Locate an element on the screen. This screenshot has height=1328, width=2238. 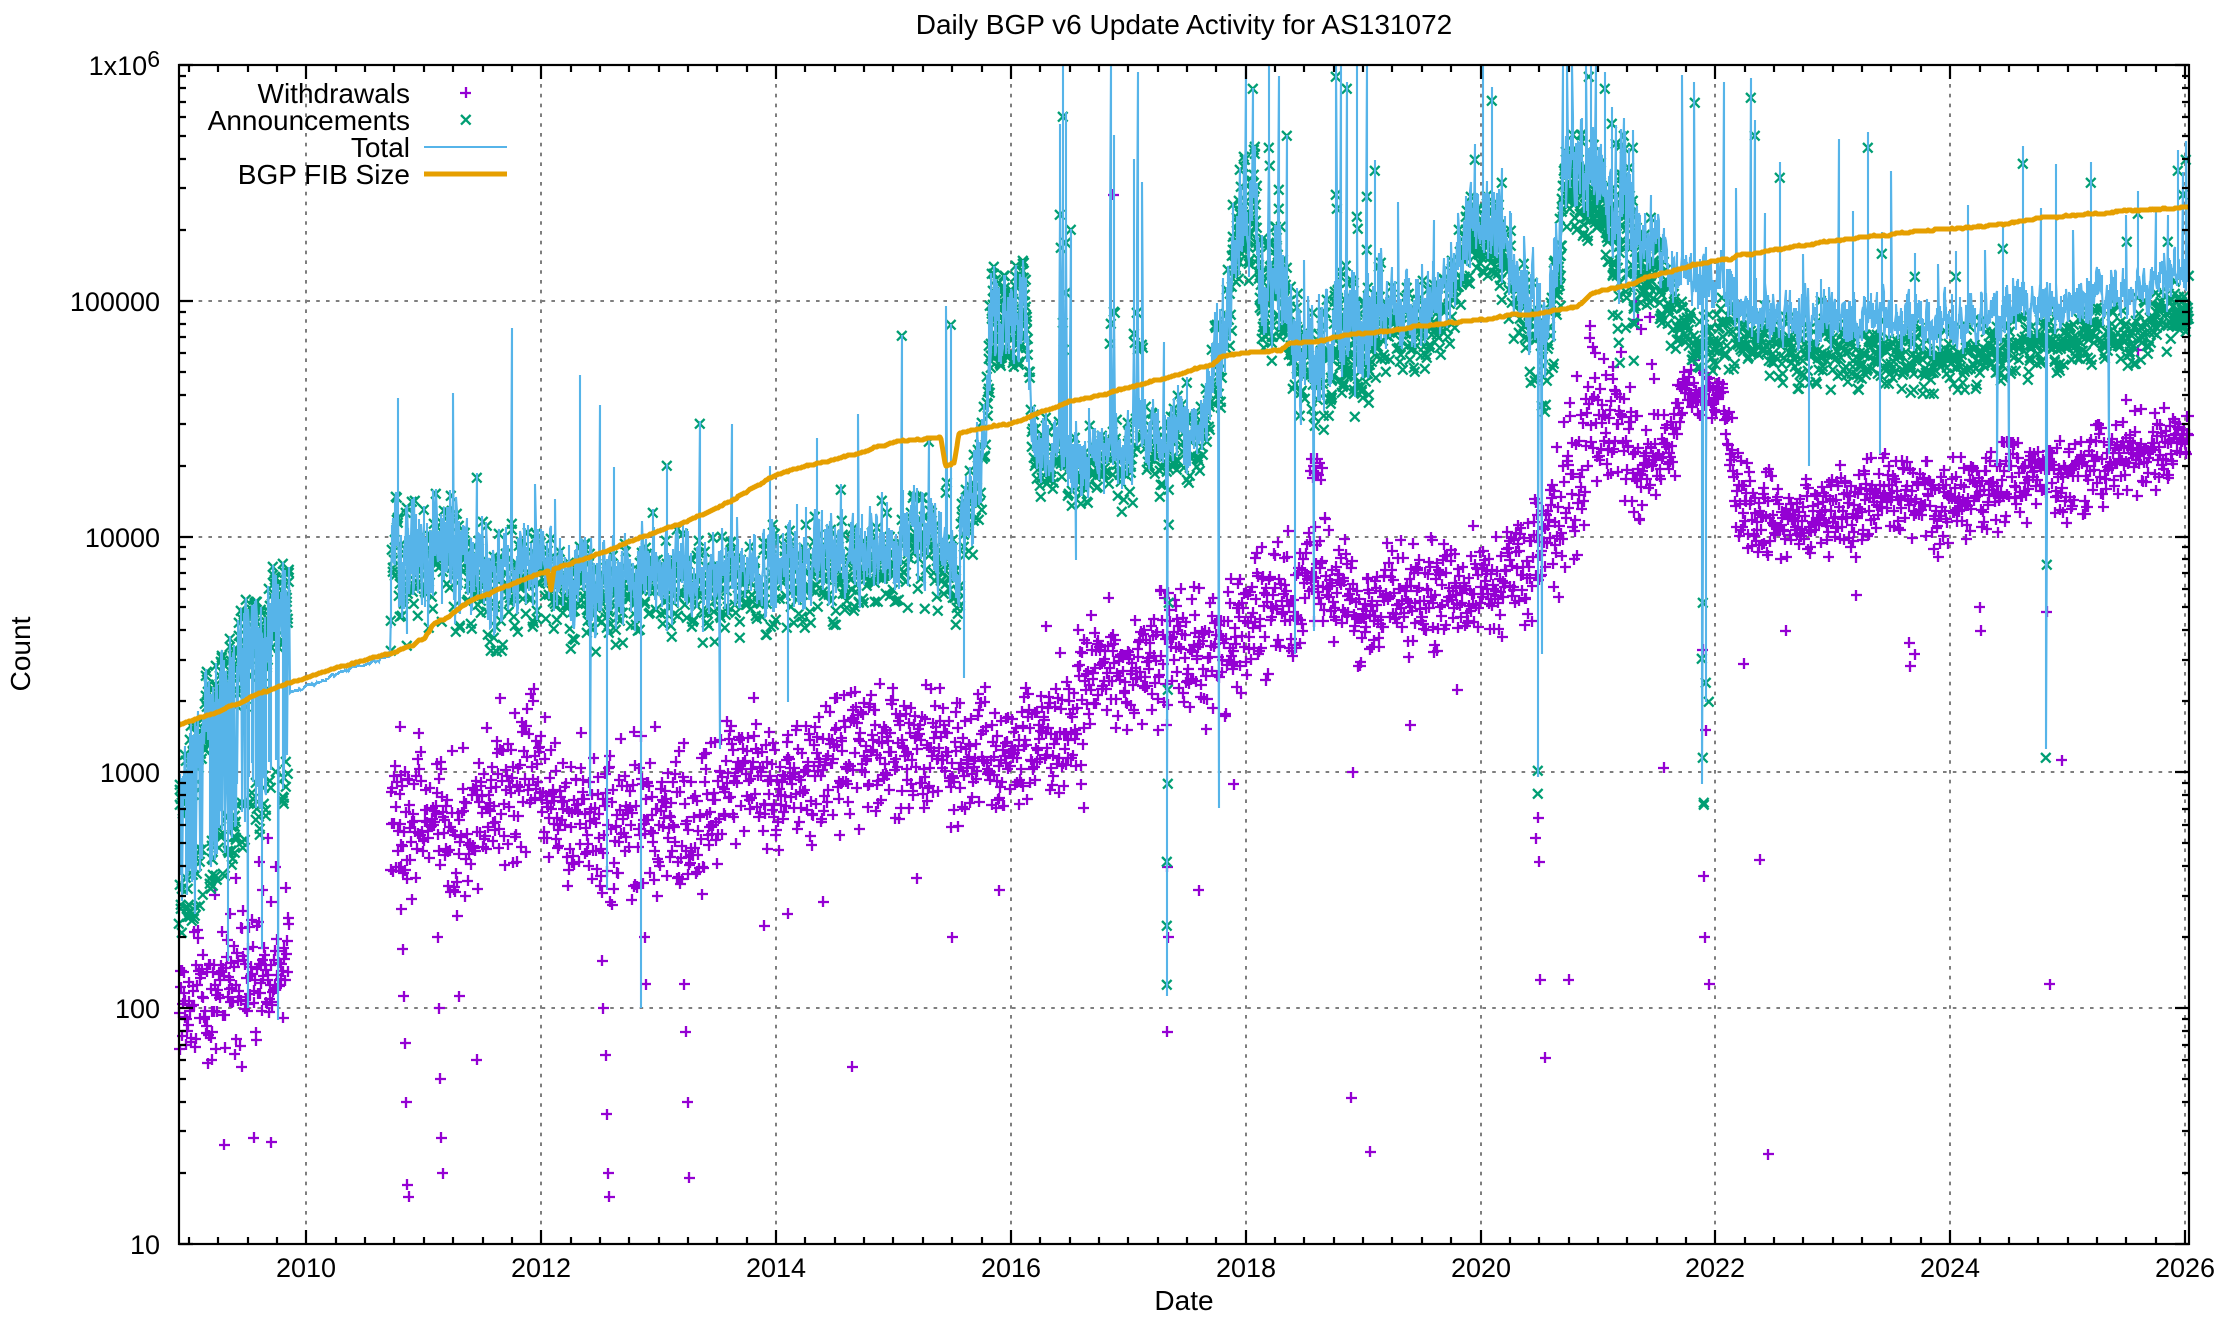
svg-text: 2010 is located at coordinates (306, 1268).